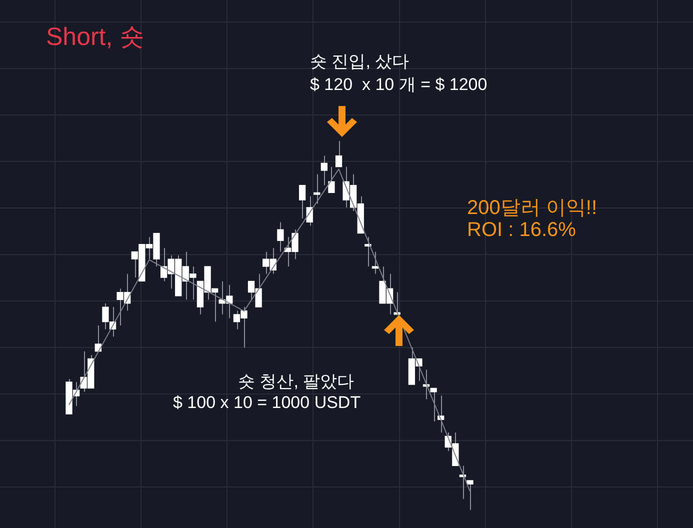  I want to click on text: $ 120 x 10 개 = $ 1200, so click(399, 85).